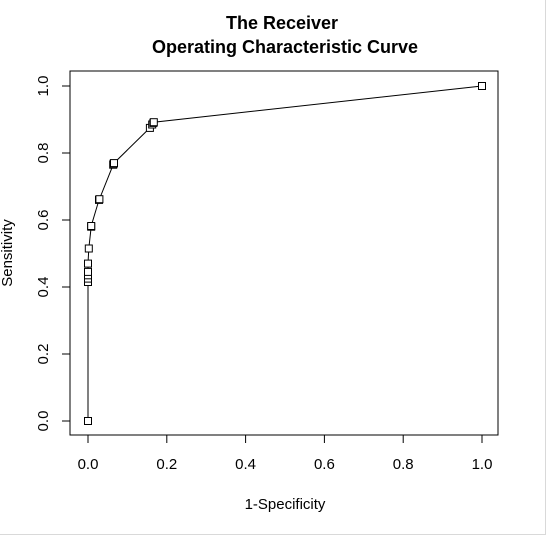 This screenshot has height=535, width=546. What do you see at coordinates (166, 464) in the screenshot?
I see `x-tick-label: 0.2` at bounding box center [166, 464].